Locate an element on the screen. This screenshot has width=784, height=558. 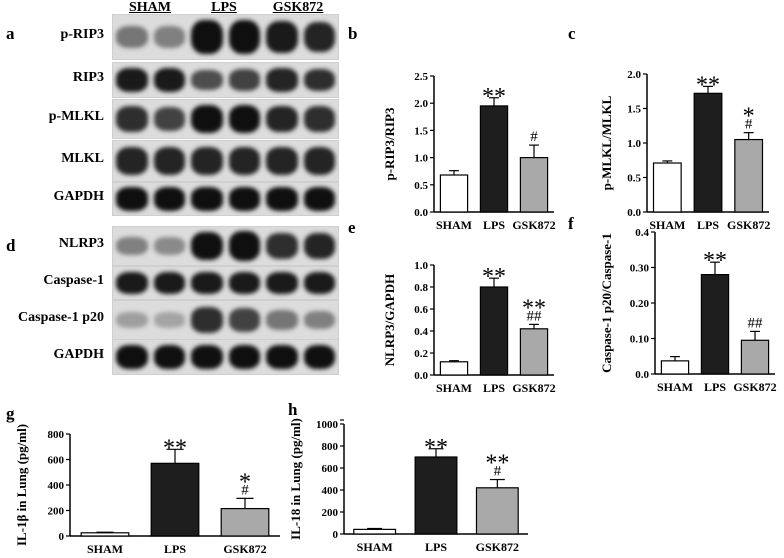
significance-label: # is located at coordinates (749, 125).